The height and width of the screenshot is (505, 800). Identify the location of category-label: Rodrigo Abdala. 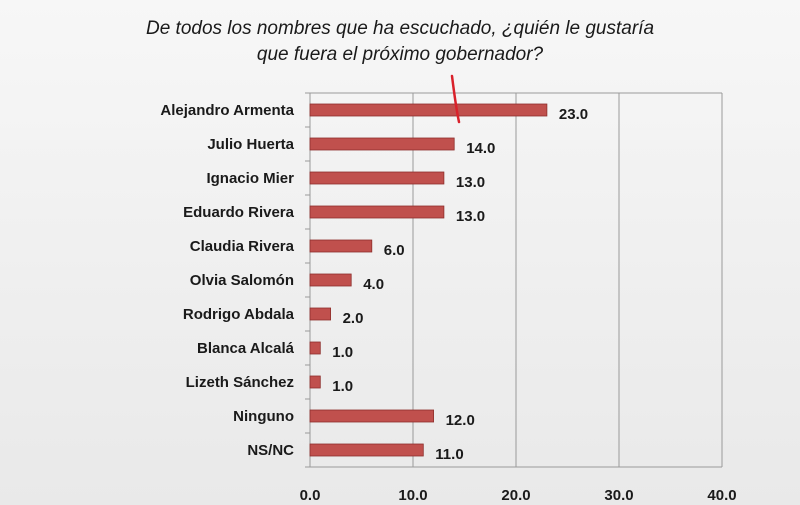
(239, 314).